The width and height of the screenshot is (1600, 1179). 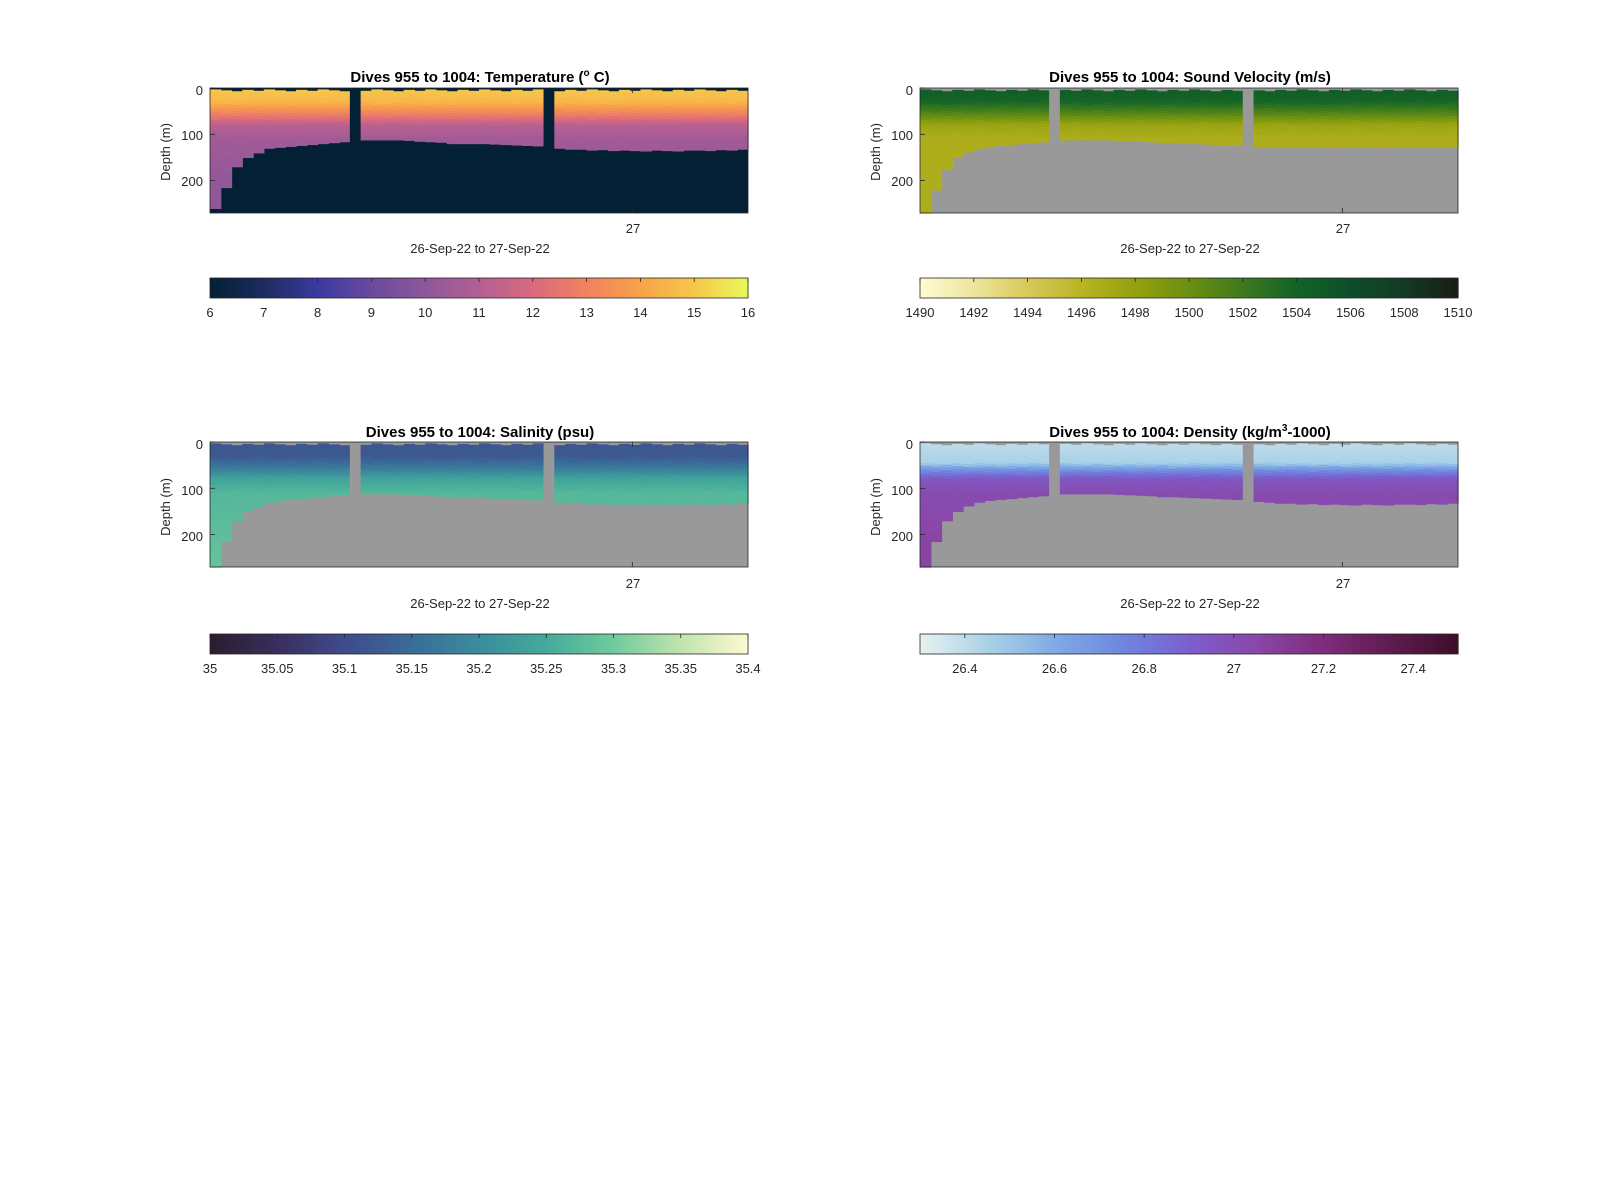 I want to click on temperature-colorbar-tick-label: 6, so click(x=209, y=312).